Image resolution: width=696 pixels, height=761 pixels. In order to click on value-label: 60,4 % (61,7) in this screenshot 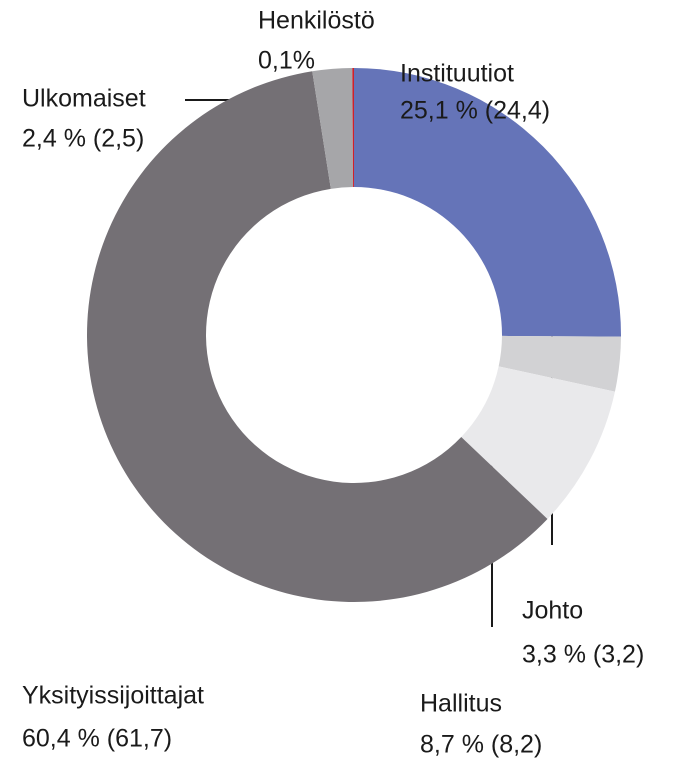, I will do `click(97, 739)`.